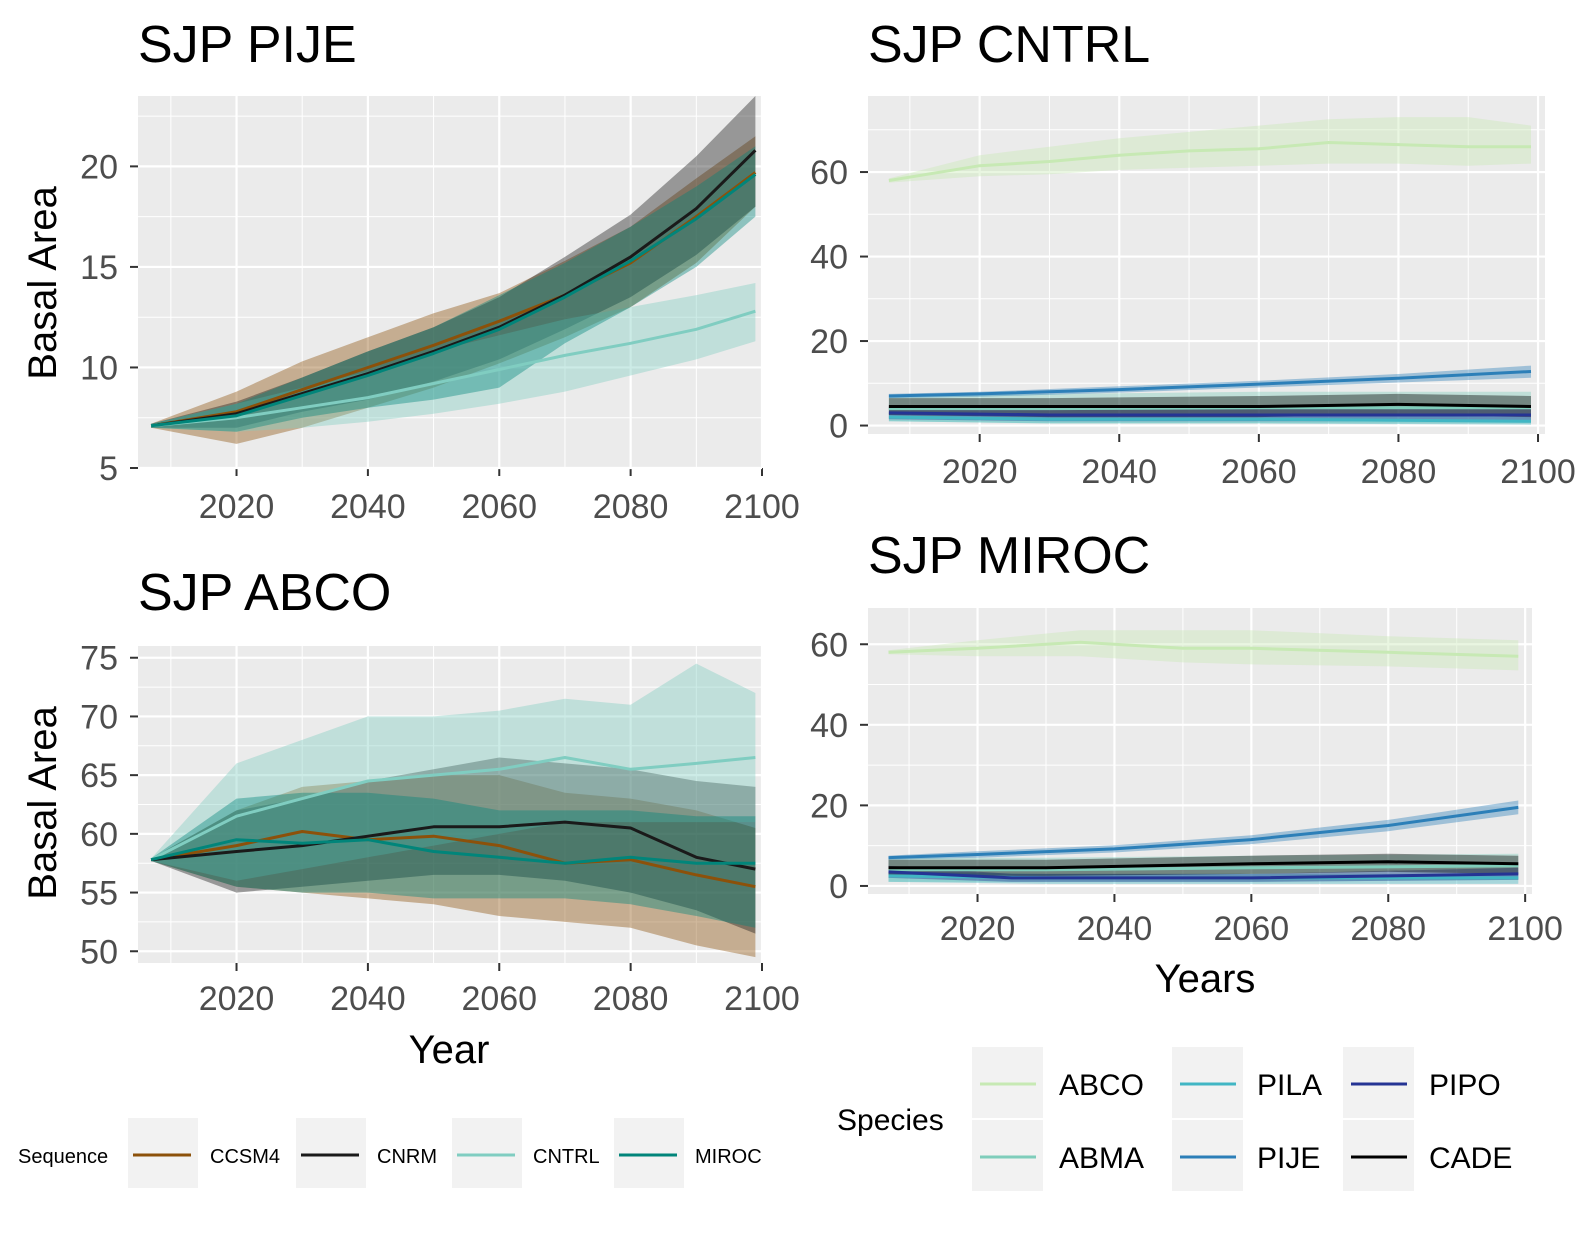 This screenshot has height=1234, width=1596. Describe the element at coordinates (1101, 1085) in the screenshot. I see `legend-label-abco: ABCO` at that location.